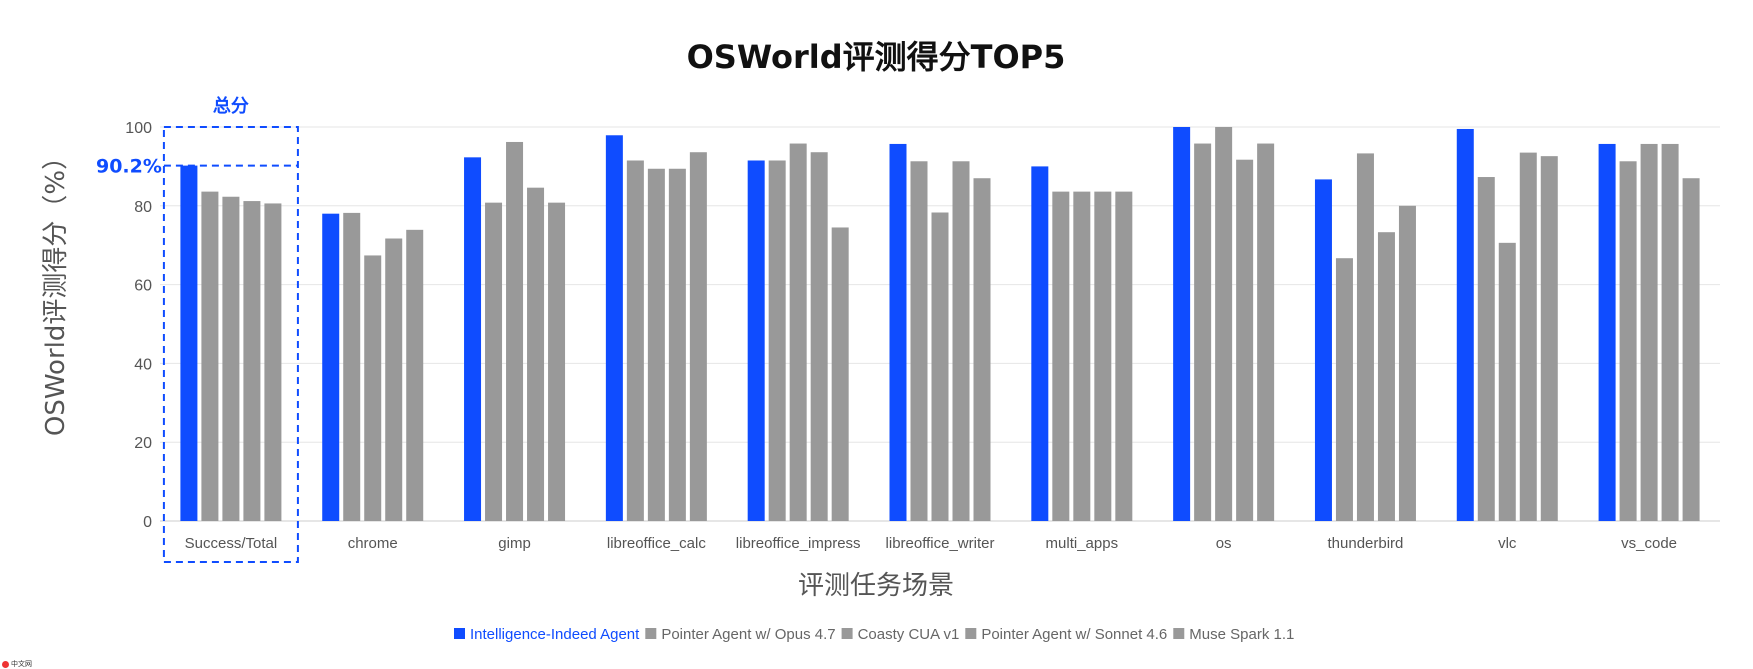 This screenshot has height=669, width=1753. I want to click on legend-item-label: Intelligence-Indeed Agent, so click(555, 634).